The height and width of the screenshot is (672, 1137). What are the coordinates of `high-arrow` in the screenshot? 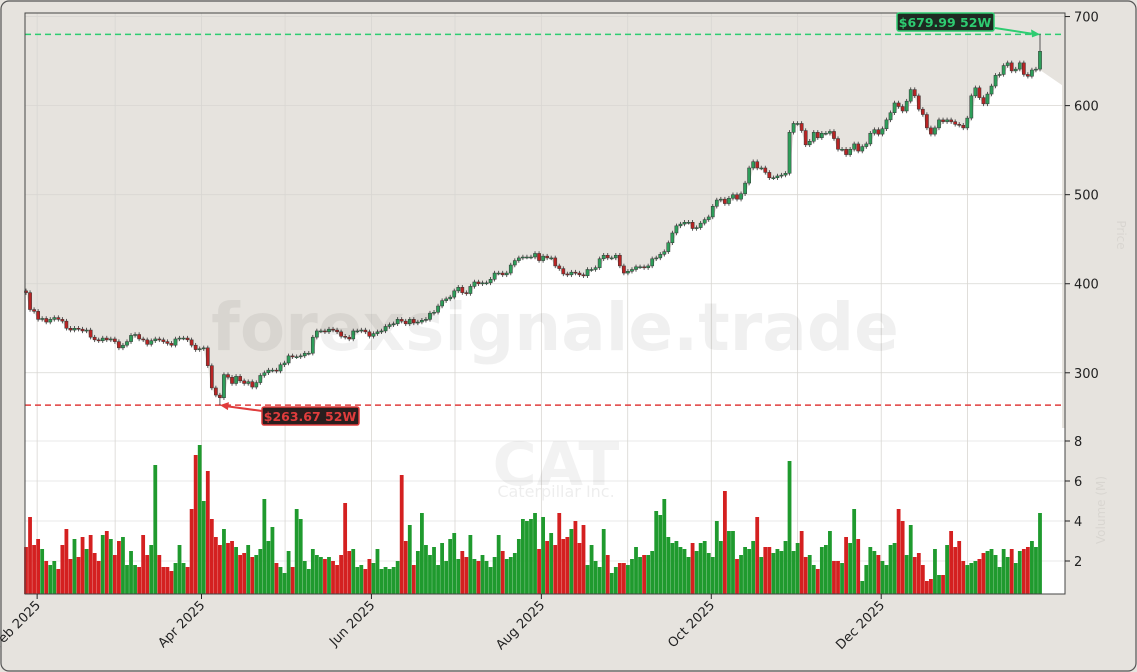 It's located at (1015, 31).